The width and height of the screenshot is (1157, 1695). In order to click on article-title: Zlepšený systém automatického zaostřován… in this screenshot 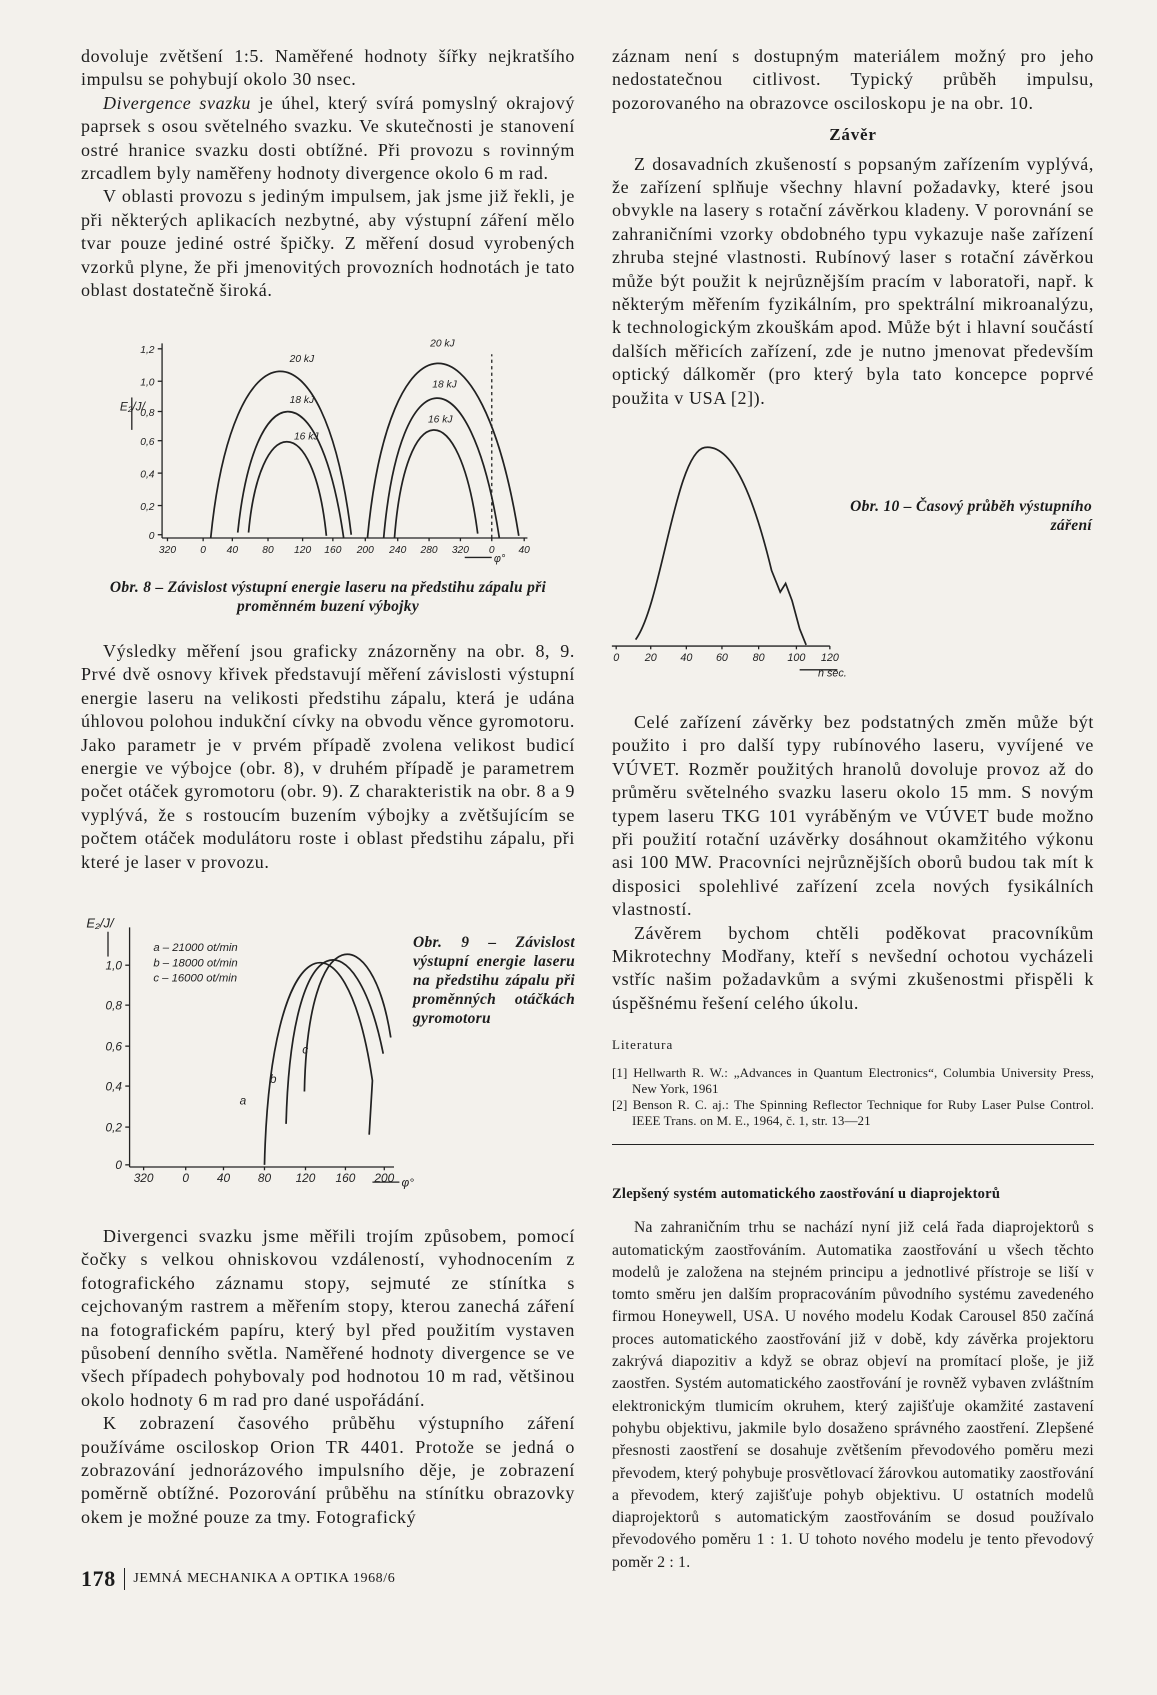, I will do `click(806, 1194)`.